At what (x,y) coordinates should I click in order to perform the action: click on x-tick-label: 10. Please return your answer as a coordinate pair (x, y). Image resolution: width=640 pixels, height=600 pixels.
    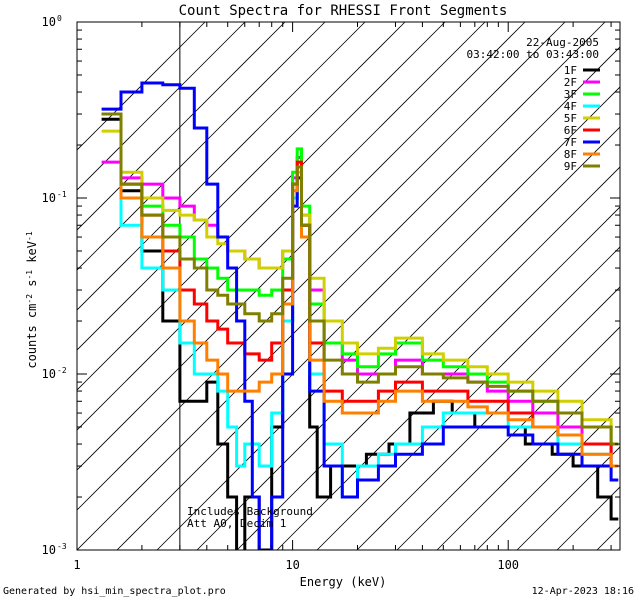
    Looking at the image, I should click on (292, 565).